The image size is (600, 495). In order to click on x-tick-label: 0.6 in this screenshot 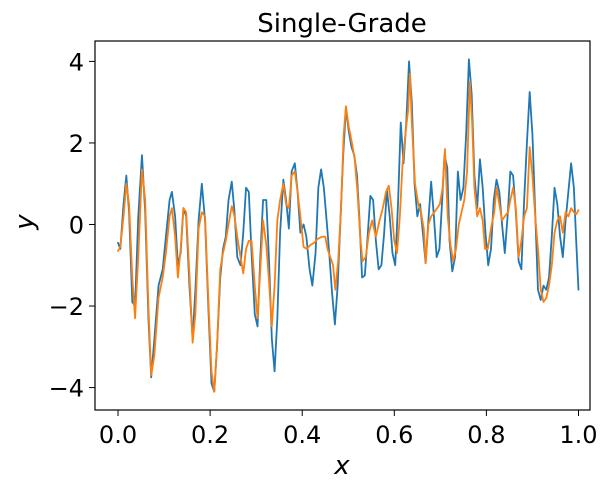, I will do `click(394, 435)`.